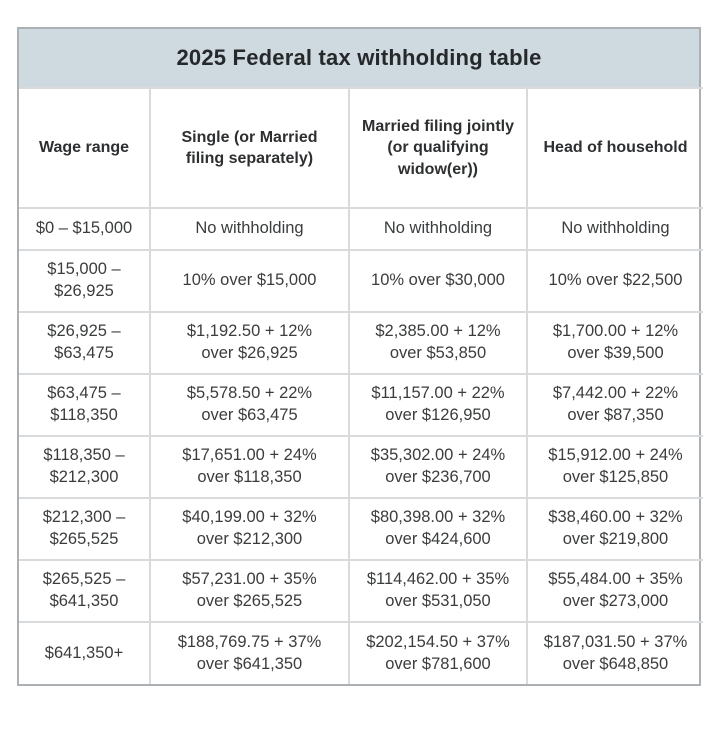  What do you see at coordinates (85, 281) in the screenshot?
I see `cell-wage-range: $15,000 – $26,925` at bounding box center [85, 281].